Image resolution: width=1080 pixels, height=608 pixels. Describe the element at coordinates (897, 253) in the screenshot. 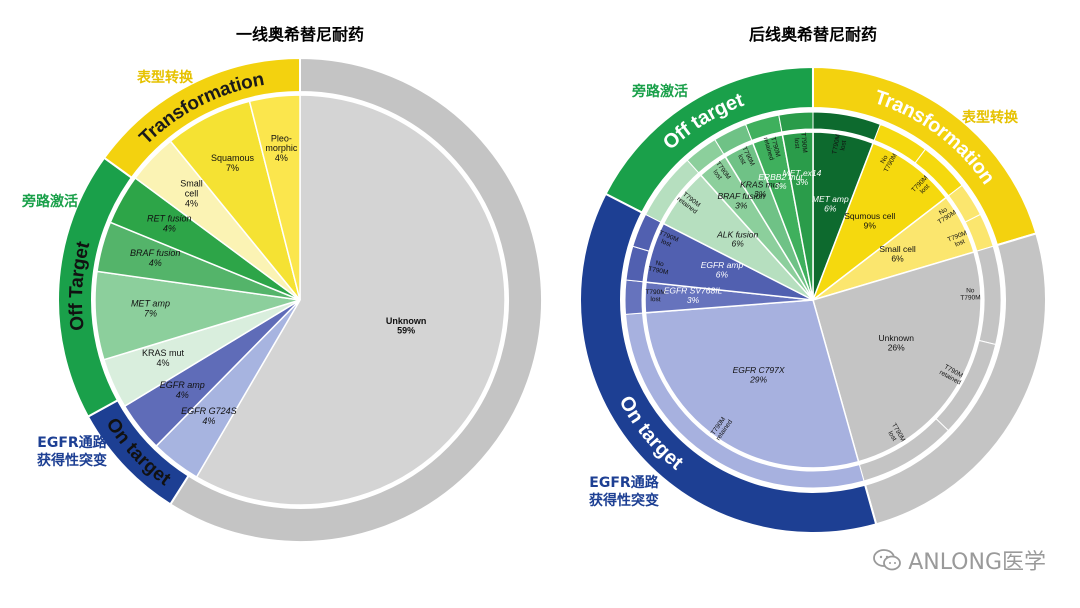

I see `slice-label-small-cell: Small cell 6%` at that location.